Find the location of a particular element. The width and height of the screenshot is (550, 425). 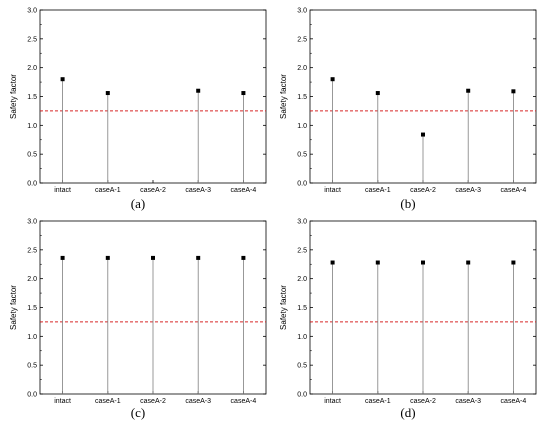

panel-label-d: (d) is located at coordinates (408, 412).